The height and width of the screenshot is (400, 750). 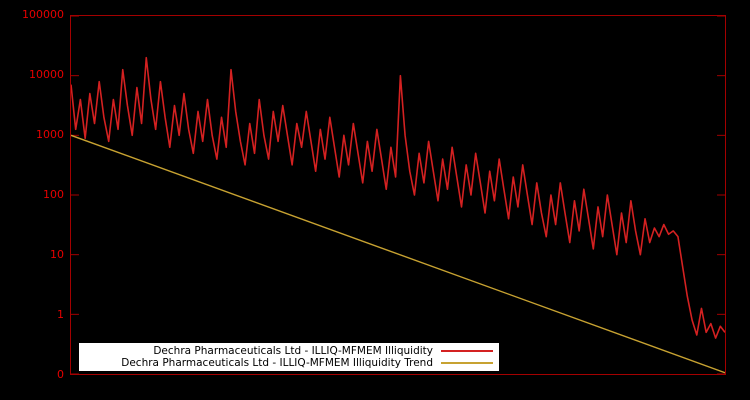 I want to click on y-axis-tick-label: 10, so click(x=57, y=254).